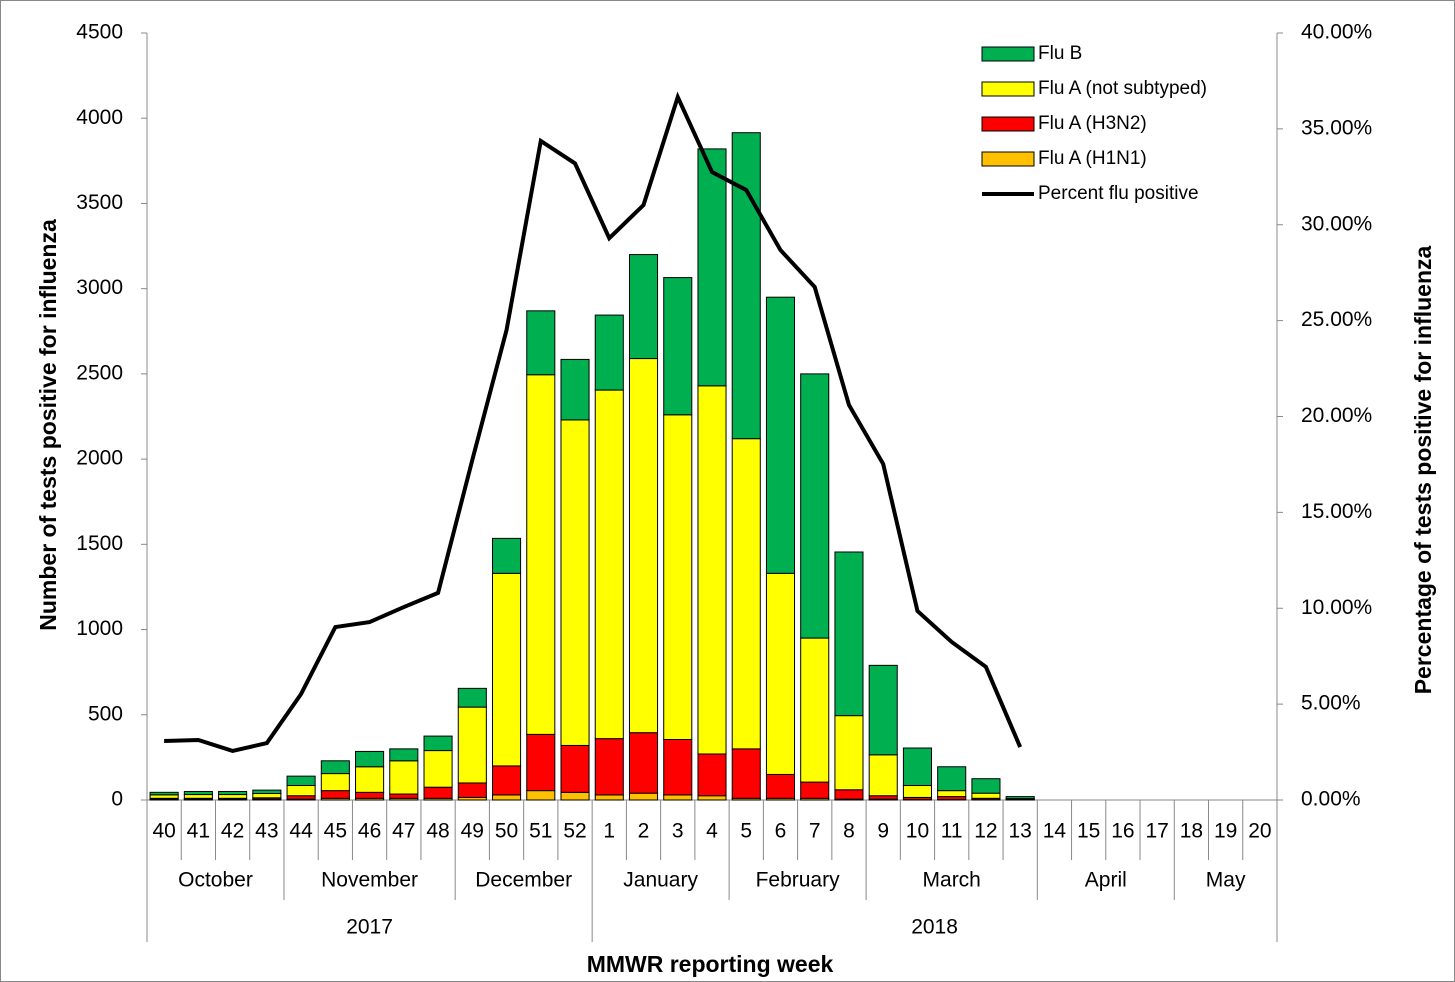 The image size is (1455, 982). What do you see at coordinates (1020, 831) in the screenshot?
I see `x-tick-label: 13` at bounding box center [1020, 831].